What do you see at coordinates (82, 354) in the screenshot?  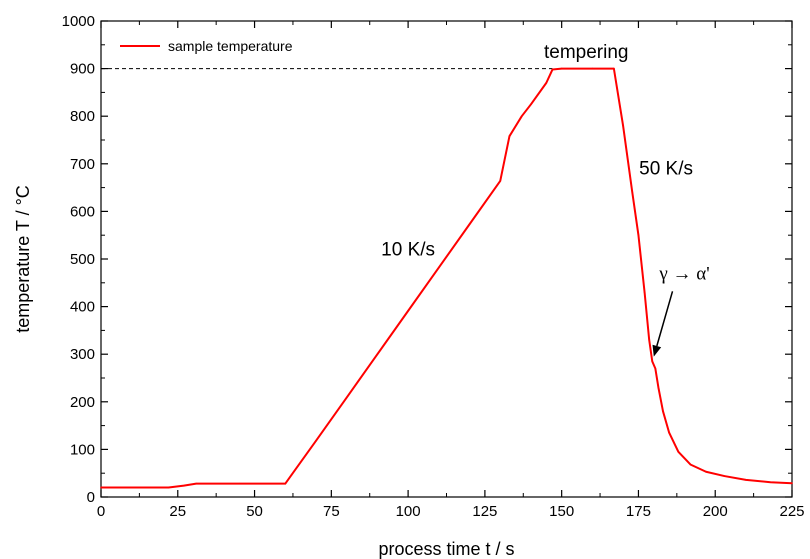 I see `y-tick-label: 300` at bounding box center [82, 354].